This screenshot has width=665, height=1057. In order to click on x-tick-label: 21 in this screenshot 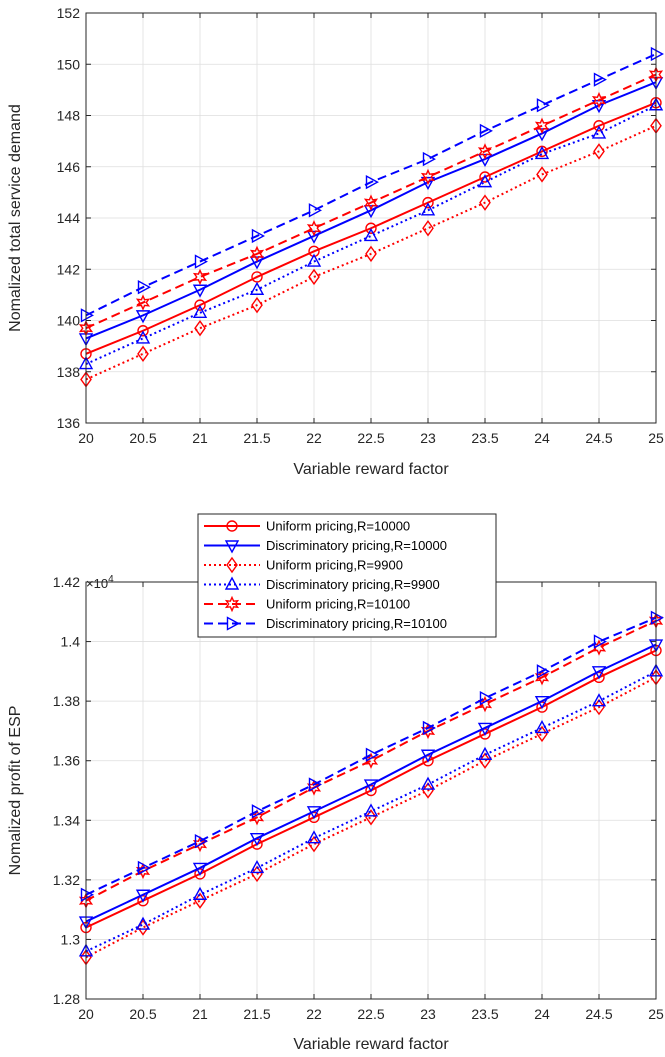, I will do `click(200, 438)`.